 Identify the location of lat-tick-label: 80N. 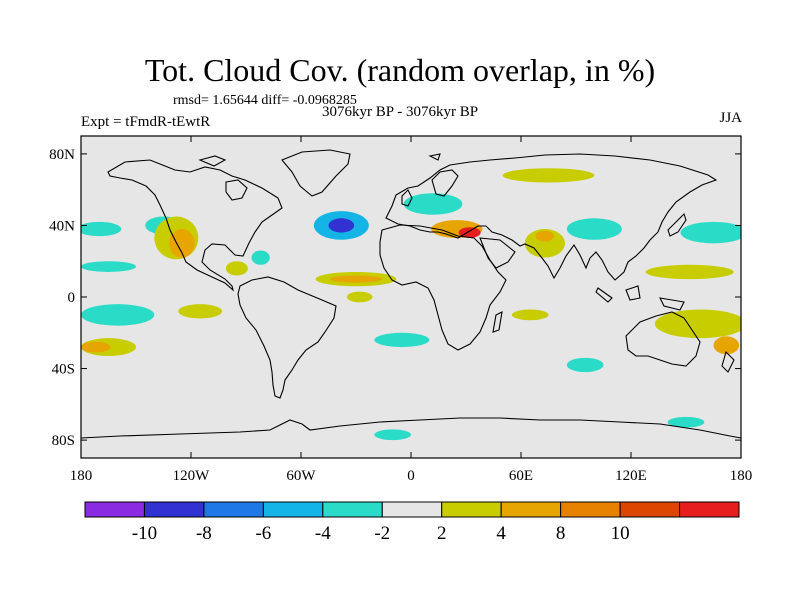
(62, 155).